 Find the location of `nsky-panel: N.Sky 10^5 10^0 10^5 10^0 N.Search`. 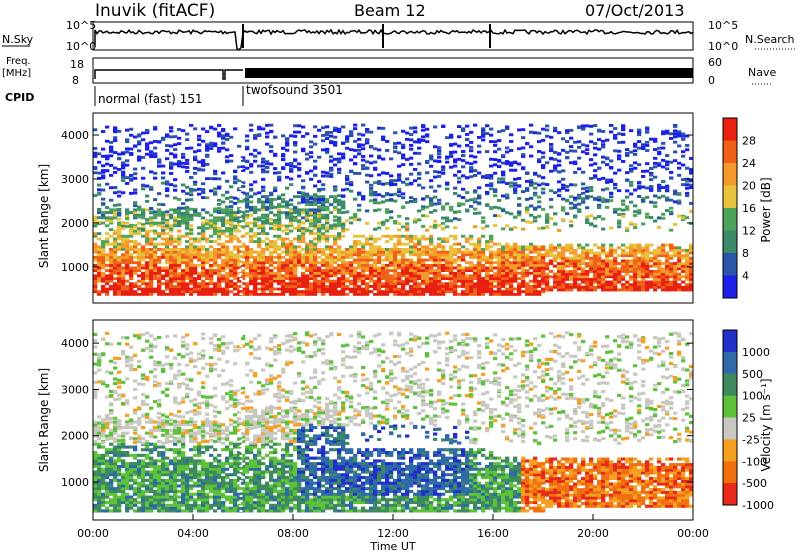

nsky-panel: N.Sky 10^5 10^0 10^5 10^0 N.Search is located at coordinates (398, 36).